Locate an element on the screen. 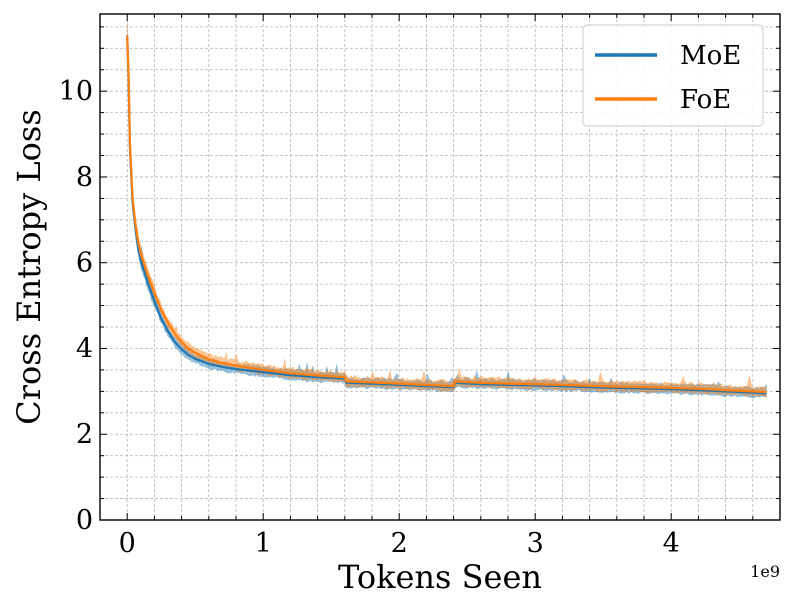 The image size is (793, 610). y-tick-label: 10 is located at coordinates (76, 91).